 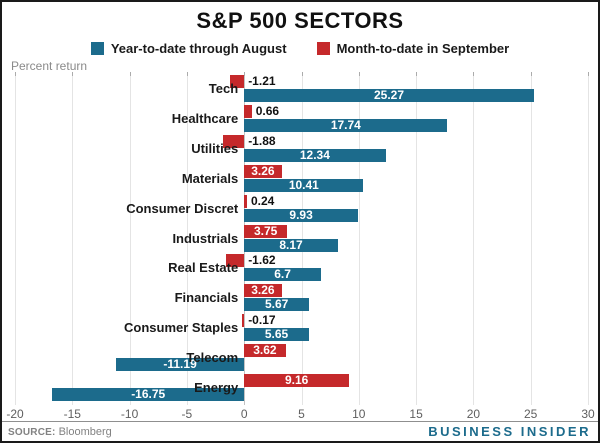 What do you see at coordinates (187, 414) in the screenshot?
I see `x-tick-label: -5` at bounding box center [187, 414].